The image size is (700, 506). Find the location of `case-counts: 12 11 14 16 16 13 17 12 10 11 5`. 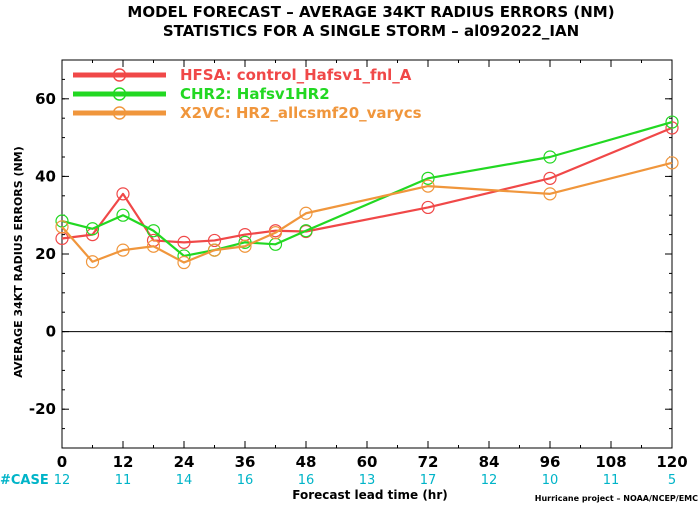

case-counts: 12 11 14 16 16 13 17 12 10 11 5 is located at coordinates (365, 480).